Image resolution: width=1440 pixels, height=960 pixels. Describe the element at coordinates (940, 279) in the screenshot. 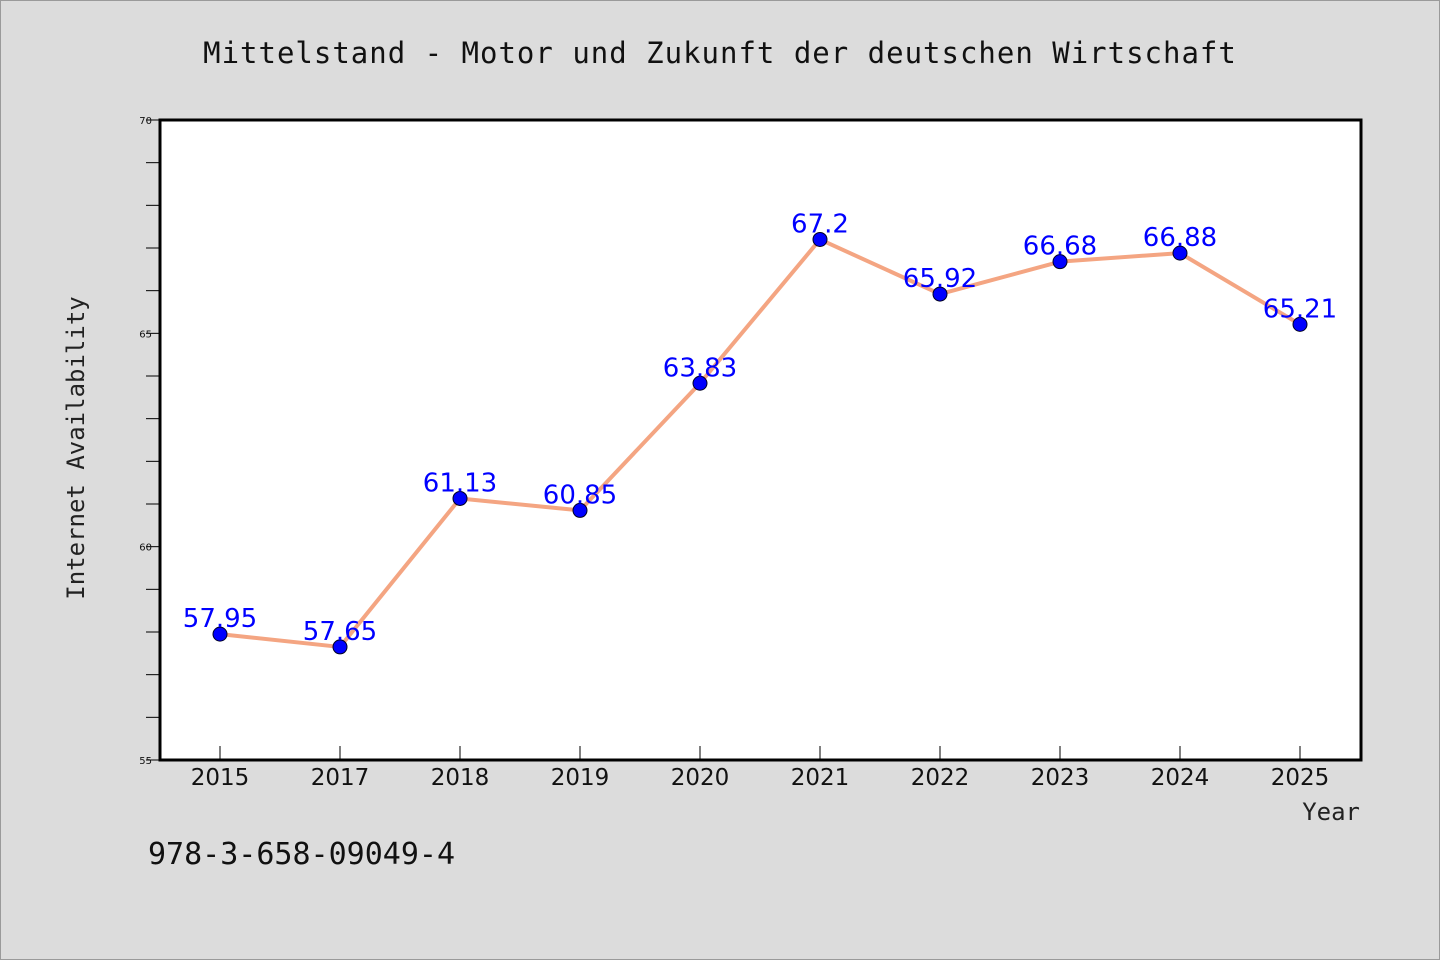

I see `data-label-2022: 65.92` at that location.